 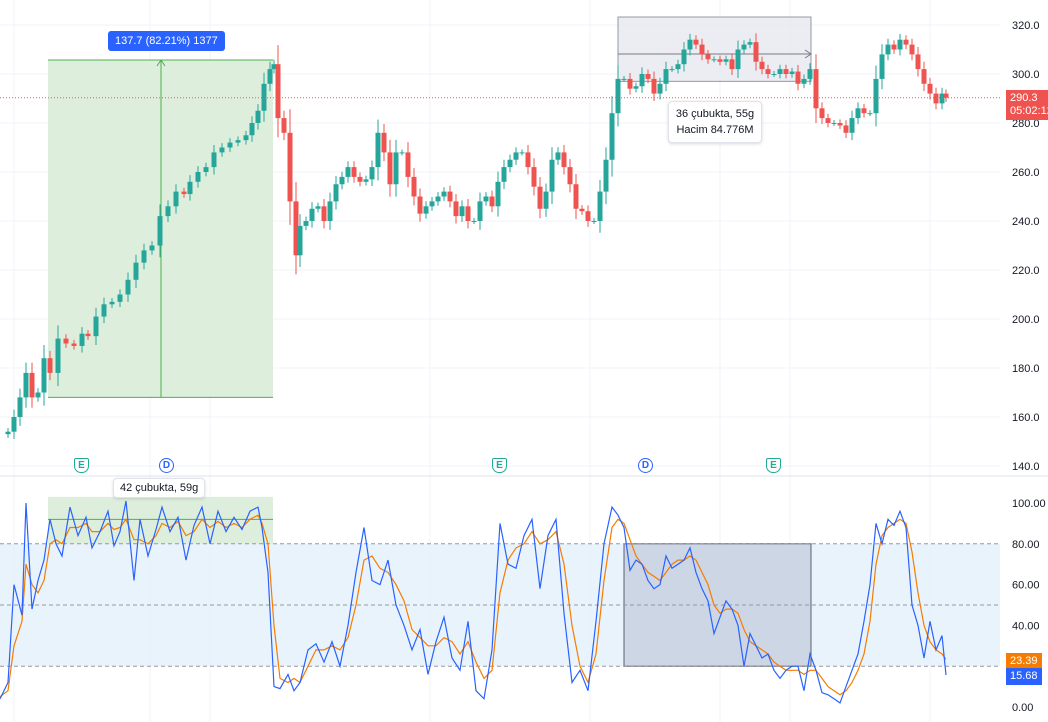 What do you see at coordinates (1026, 271) in the screenshot?
I see `y-tick-label: 220.0` at bounding box center [1026, 271].